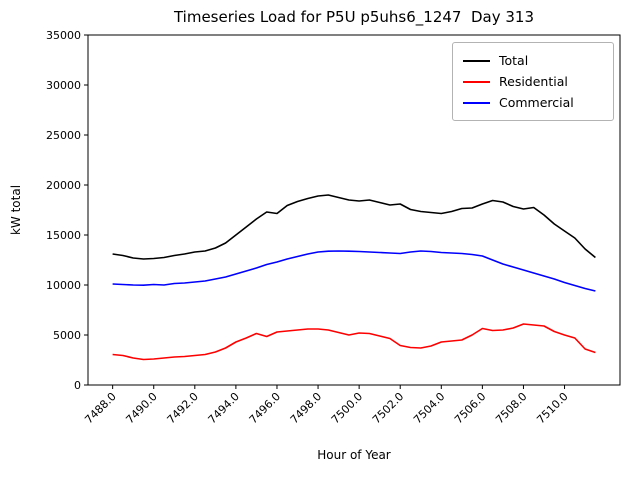  I want to click on legend-label-residential: Residential, so click(533, 81).